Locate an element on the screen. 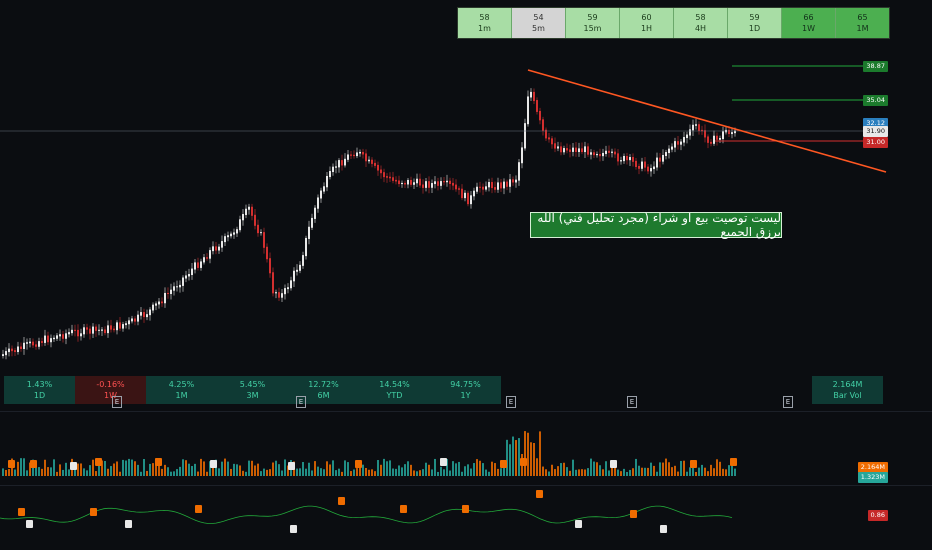 Image resolution: width=932 pixels, height=550 pixels. timeframe-score: 54 is located at coordinates (538, 17).